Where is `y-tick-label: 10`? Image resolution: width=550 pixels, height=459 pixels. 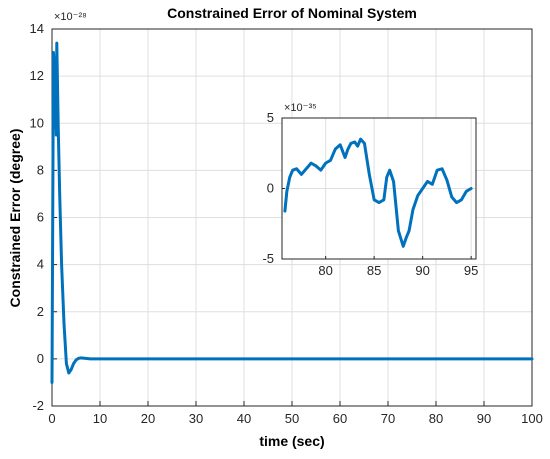
y-tick-label: 10 is located at coordinates (37, 122).